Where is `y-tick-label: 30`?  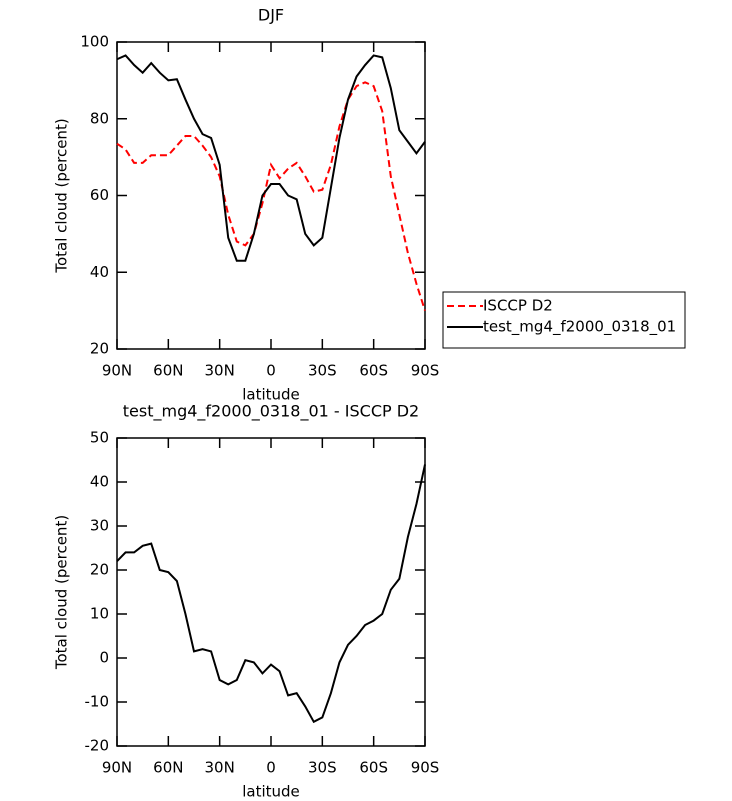
y-tick-label: 30 is located at coordinates (99, 526).